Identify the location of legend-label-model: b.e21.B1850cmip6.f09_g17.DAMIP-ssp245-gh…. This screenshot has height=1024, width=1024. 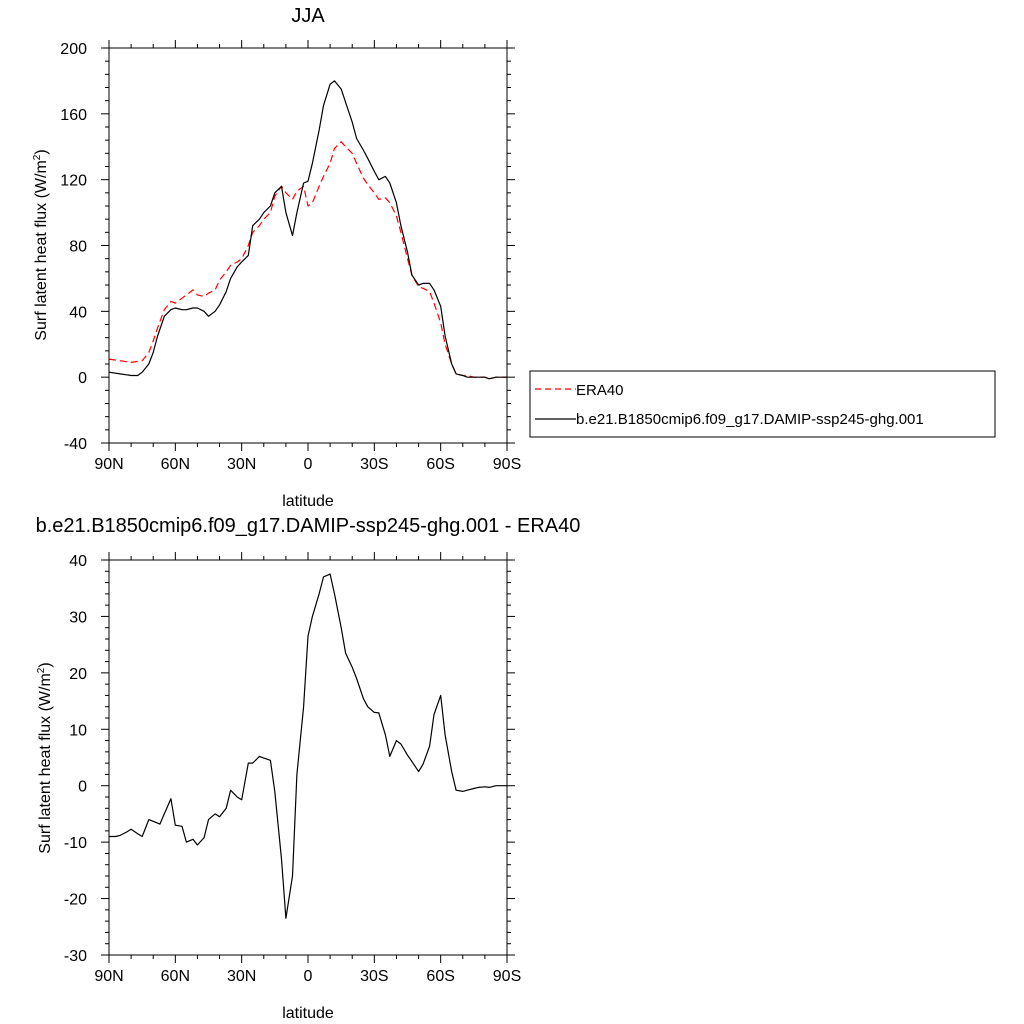
(750, 419).